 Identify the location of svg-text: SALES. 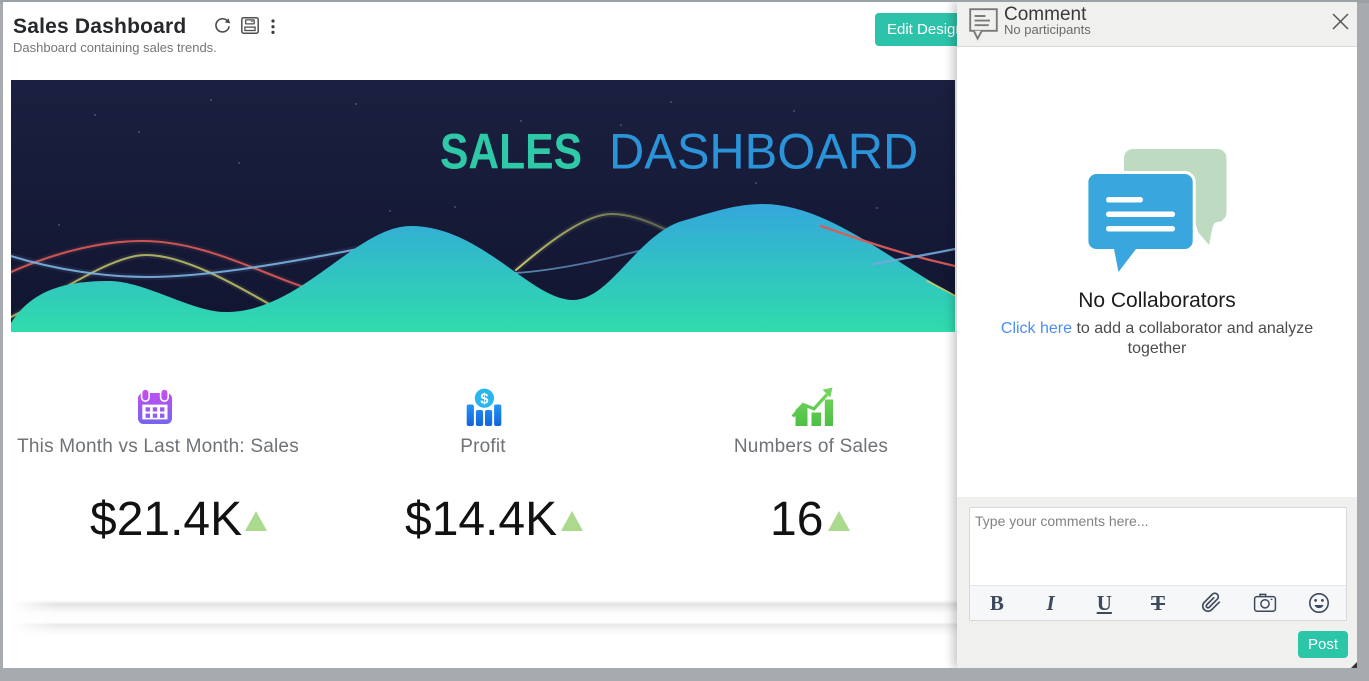
(511, 151).